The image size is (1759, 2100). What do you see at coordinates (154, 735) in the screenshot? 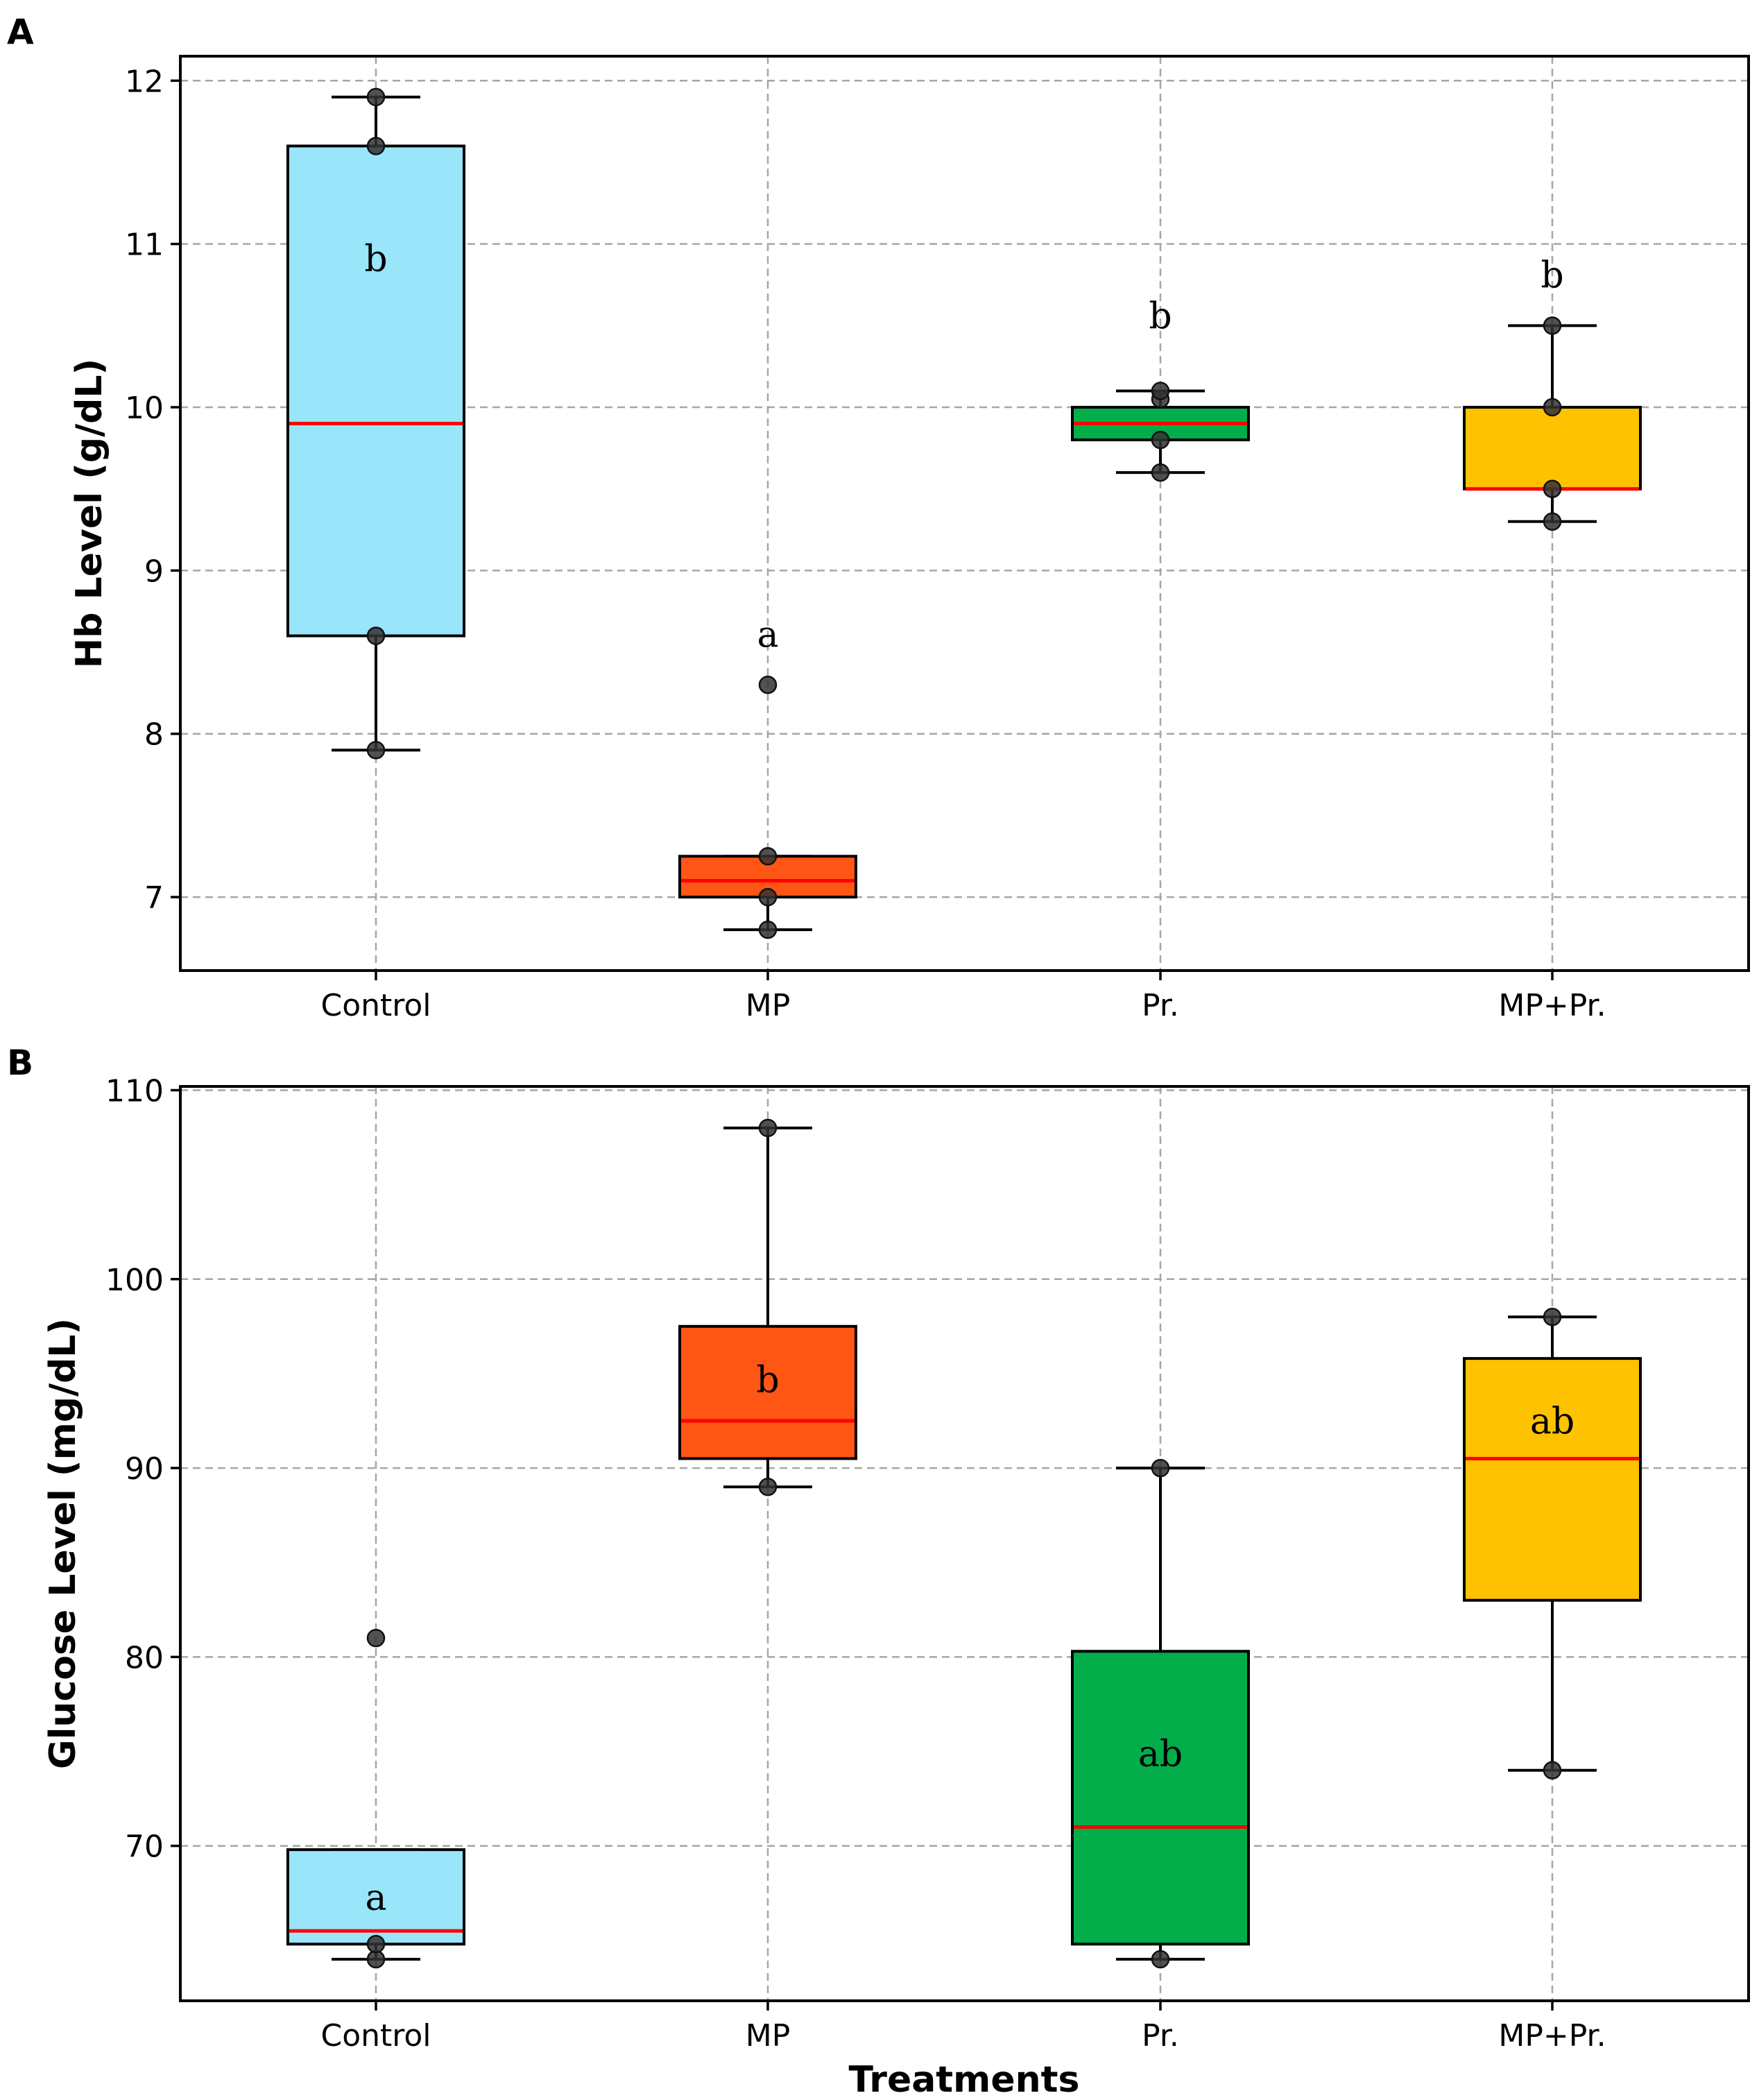
I see `panel-a-ytick-label: 8` at bounding box center [154, 735].